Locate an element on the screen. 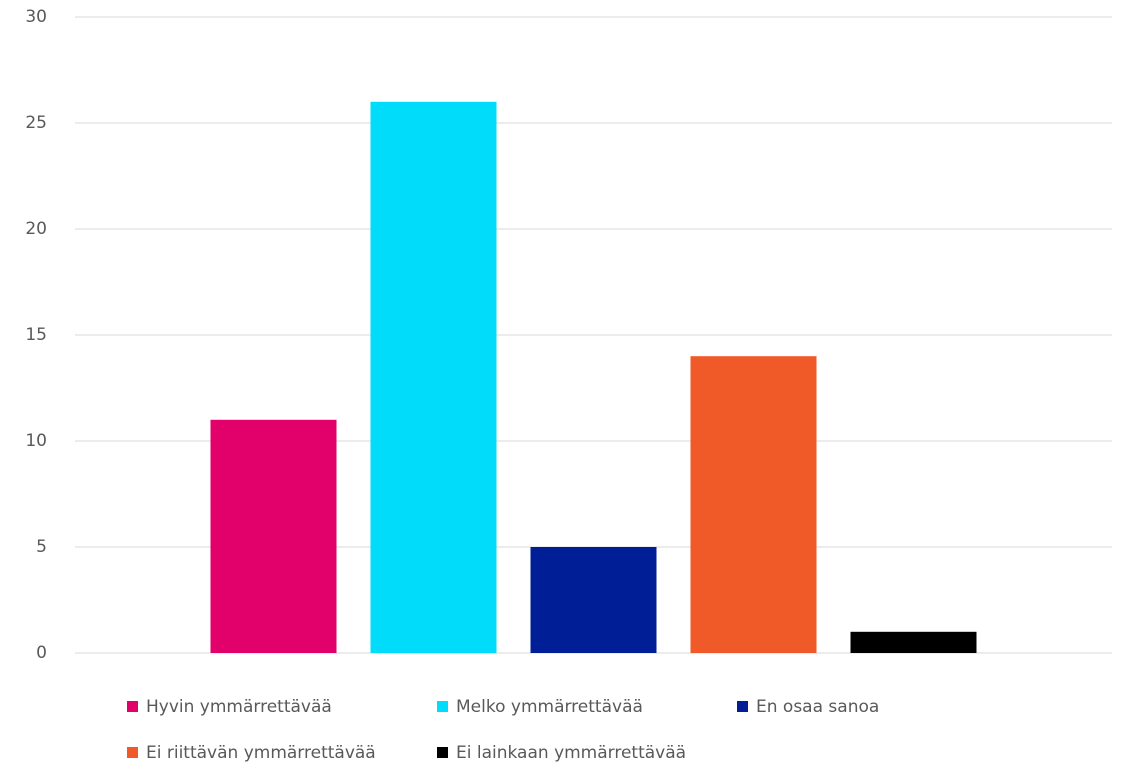  legend-label: Hyvin ymmärrettävää is located at coordinates (239, 707).